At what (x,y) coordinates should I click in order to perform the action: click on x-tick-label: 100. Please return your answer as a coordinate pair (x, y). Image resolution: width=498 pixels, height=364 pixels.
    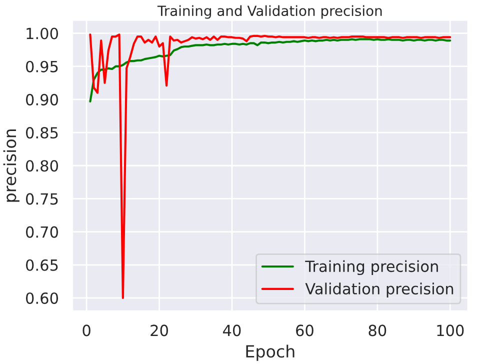
    Looking at the image, I should click on (450, 330).